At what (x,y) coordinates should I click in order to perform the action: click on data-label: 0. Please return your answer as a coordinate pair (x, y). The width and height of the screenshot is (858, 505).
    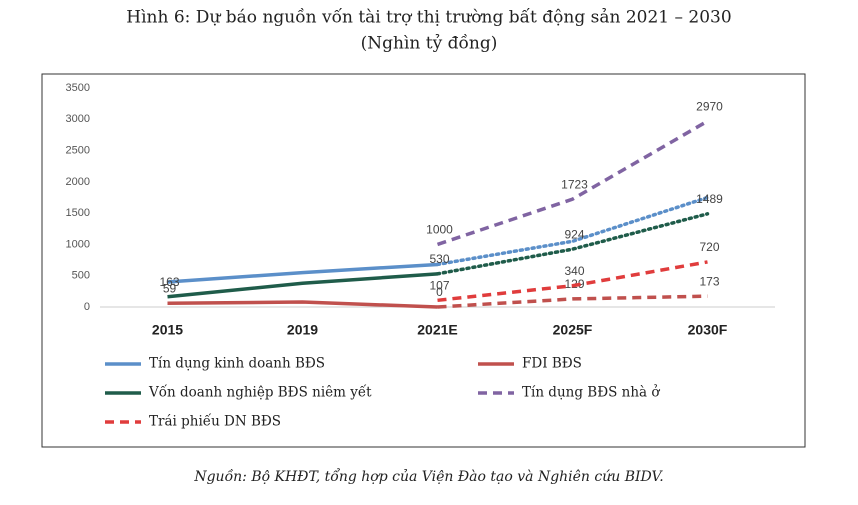
    Looking at the image, I should click on (439, 292).